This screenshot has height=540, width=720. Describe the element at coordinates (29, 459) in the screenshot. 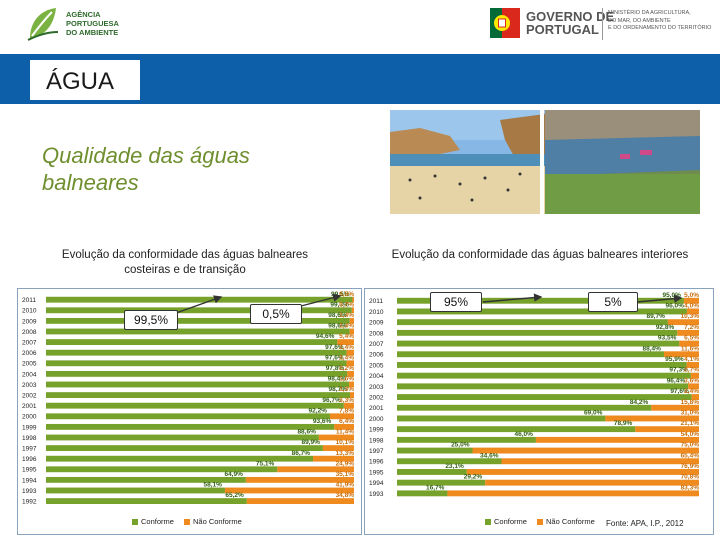

I see `year-label: 1996` at that location.